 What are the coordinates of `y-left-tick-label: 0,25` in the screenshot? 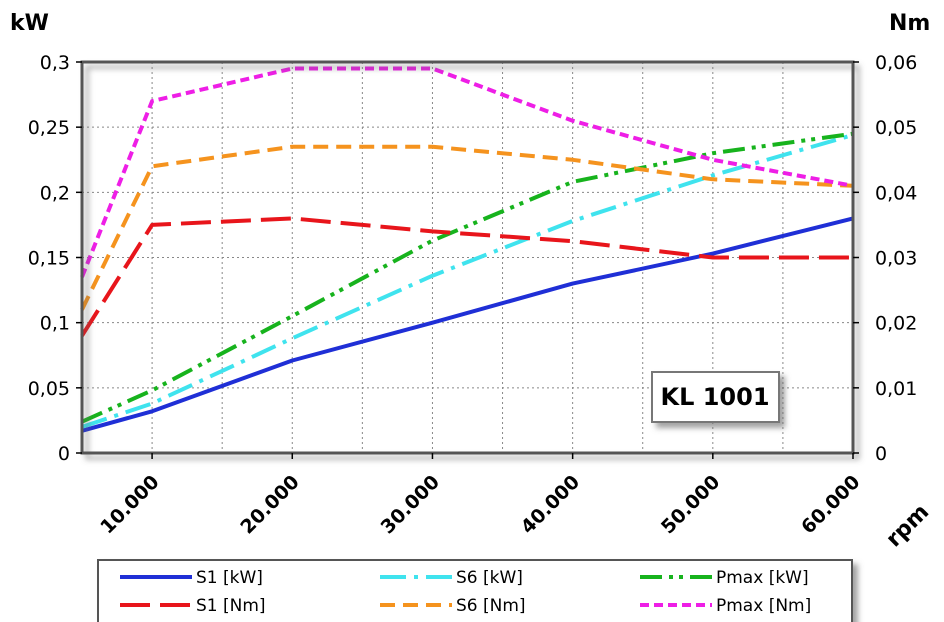 It's located at (49, 128).